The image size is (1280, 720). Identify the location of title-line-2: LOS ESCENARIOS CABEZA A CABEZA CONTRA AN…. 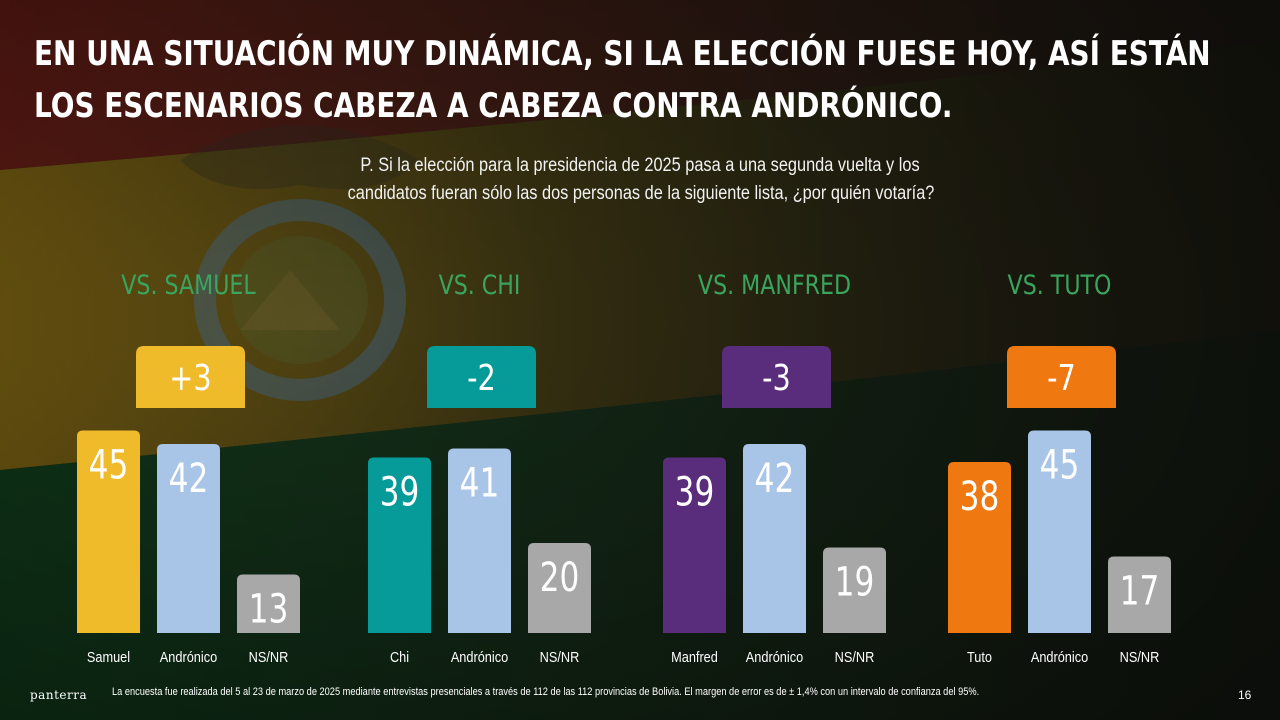
(493, 106).